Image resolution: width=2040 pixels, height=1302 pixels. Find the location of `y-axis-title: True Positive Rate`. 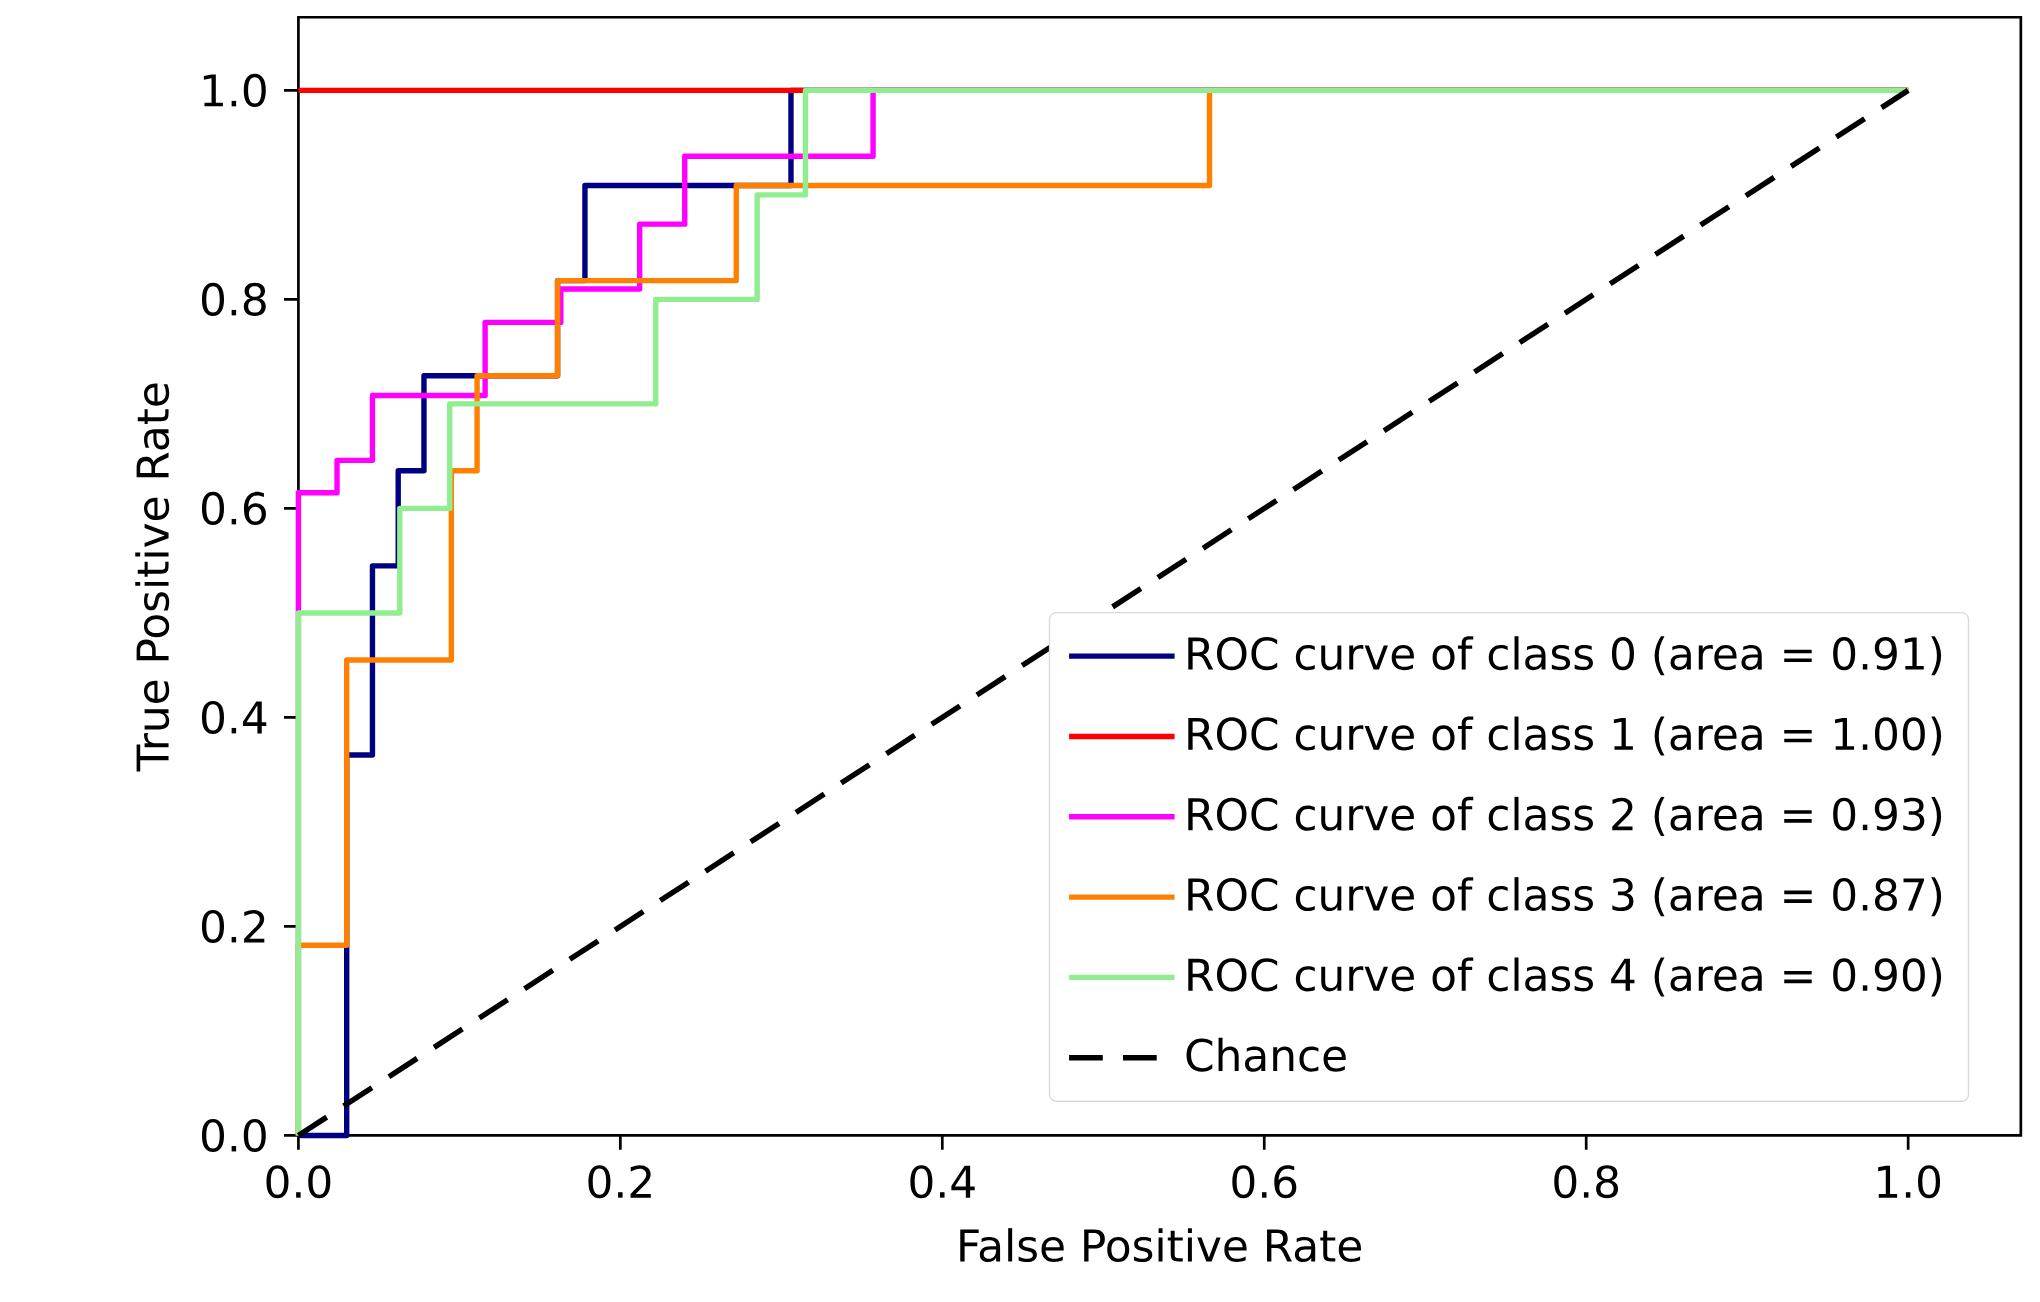

y-axis-title: True Positive Rate is located at coordinates (152, 577).